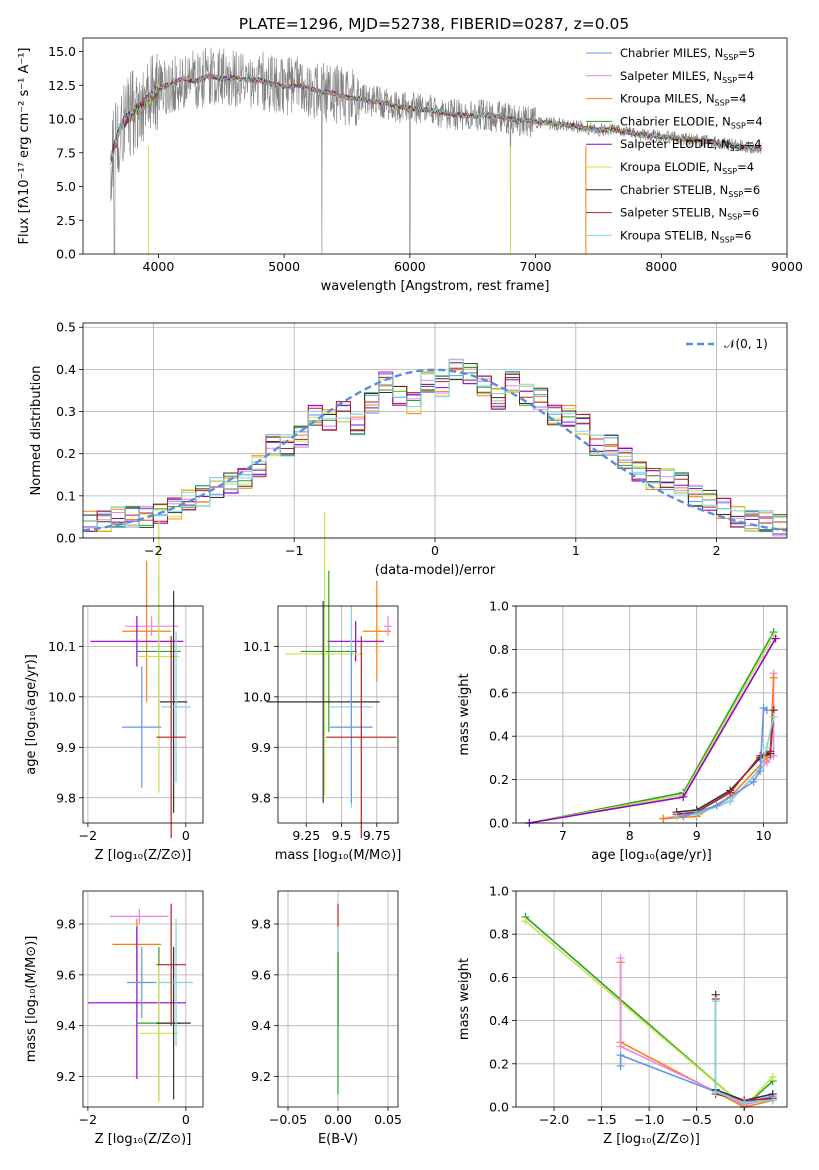  What do you see at coordinates (338, 855) in the screenshot?
I see `age_vs_mass-x-axis-label: mass [log₁₀(M/M⊙)]` at bounding box center [338, 855].